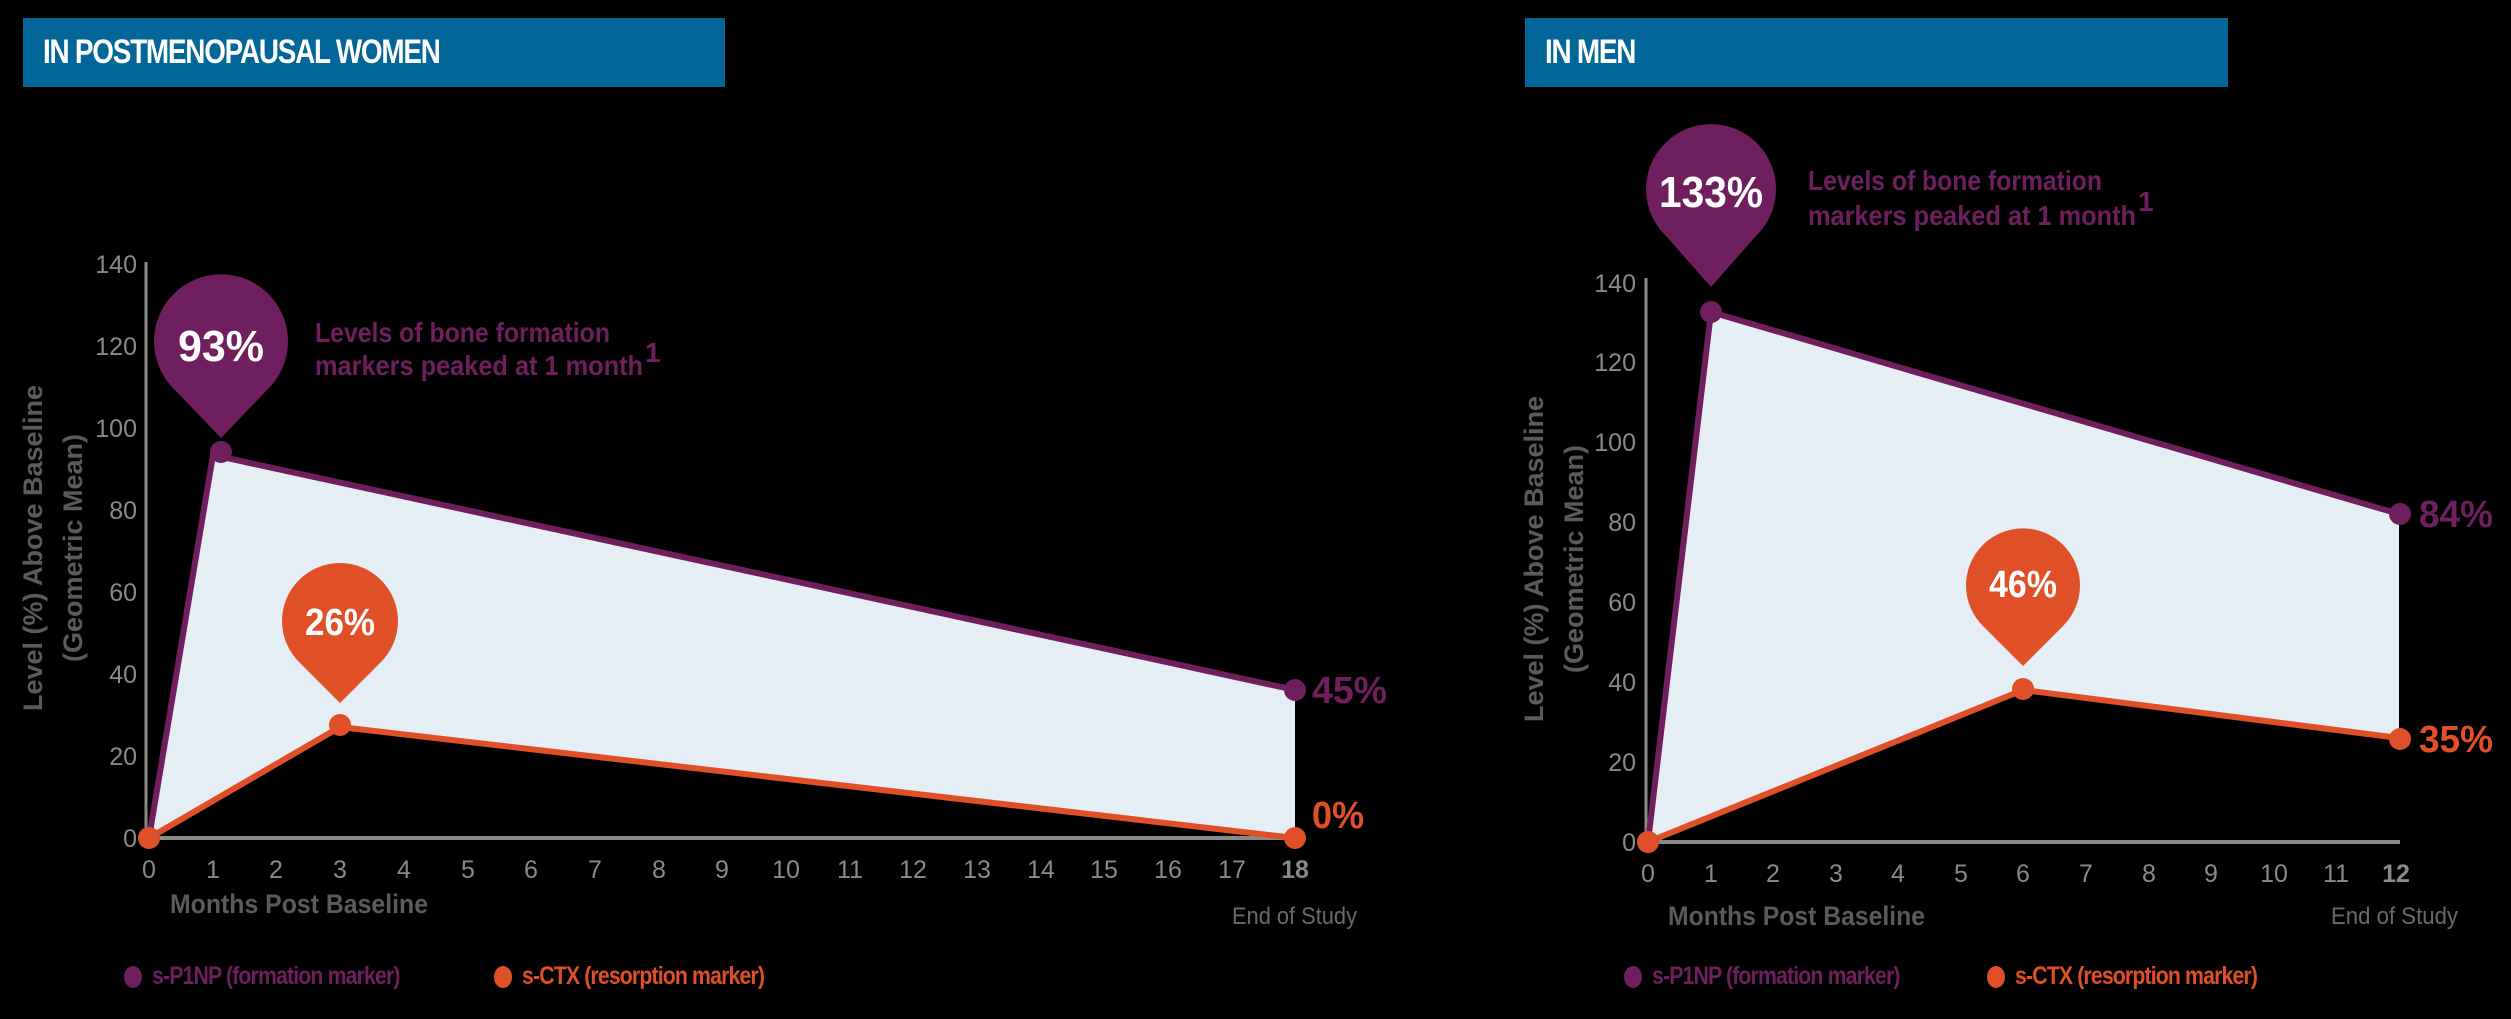  I want to click on chart-header-men: IN MEN, so click(1876, 52).